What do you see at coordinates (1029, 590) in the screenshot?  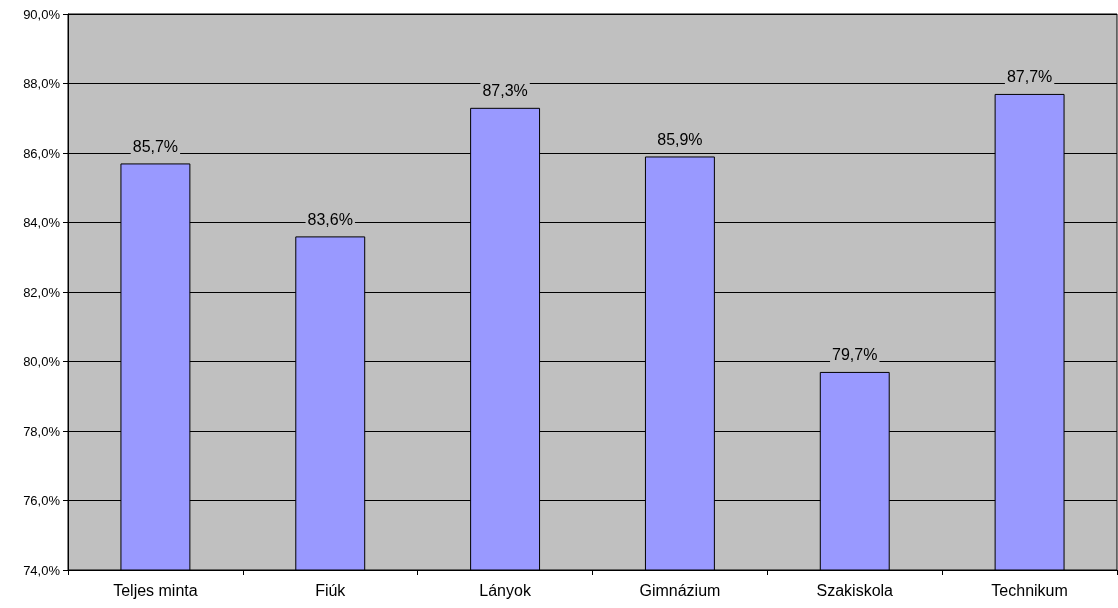 I see `x-tick-label: Technikum` at bounding box center [1029, 590].